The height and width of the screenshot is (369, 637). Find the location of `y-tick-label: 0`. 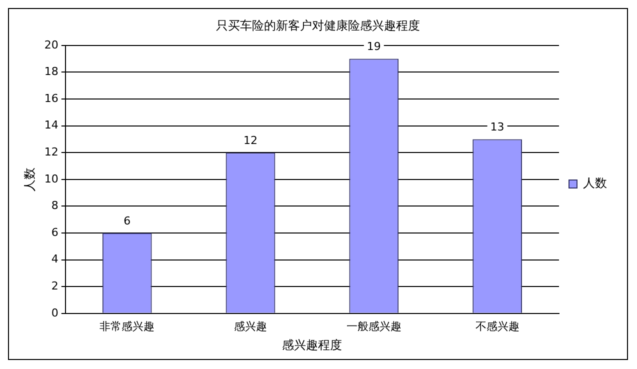

y-tick-label: 0 is located at coordinates (54, 313).